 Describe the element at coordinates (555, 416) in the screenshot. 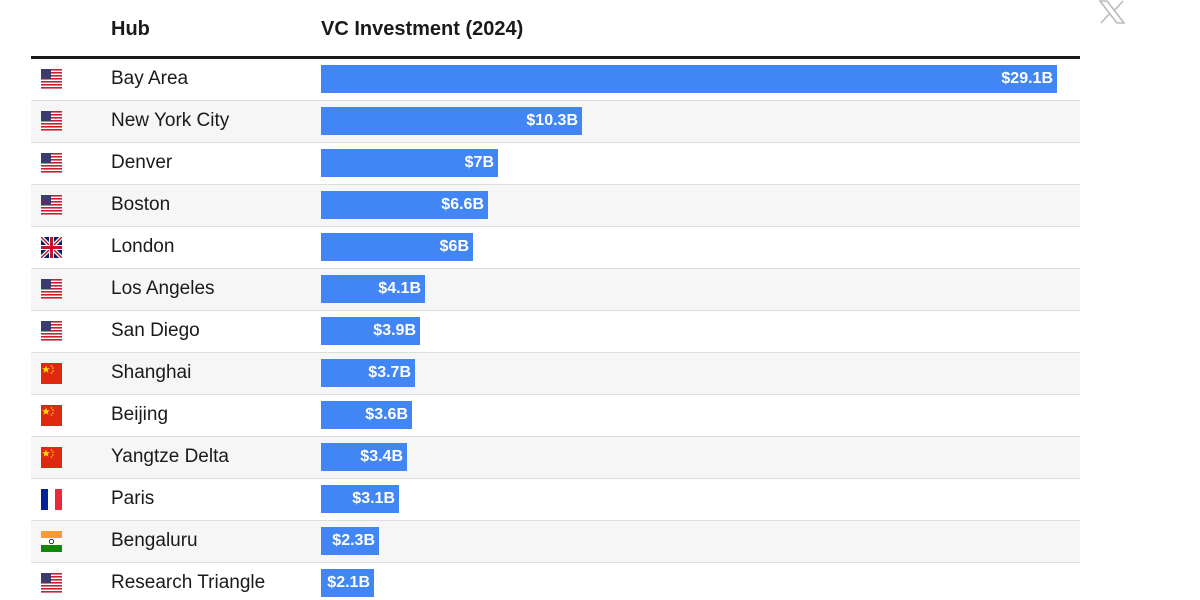

I see `table-row: Beijing $3.6B` at that location.